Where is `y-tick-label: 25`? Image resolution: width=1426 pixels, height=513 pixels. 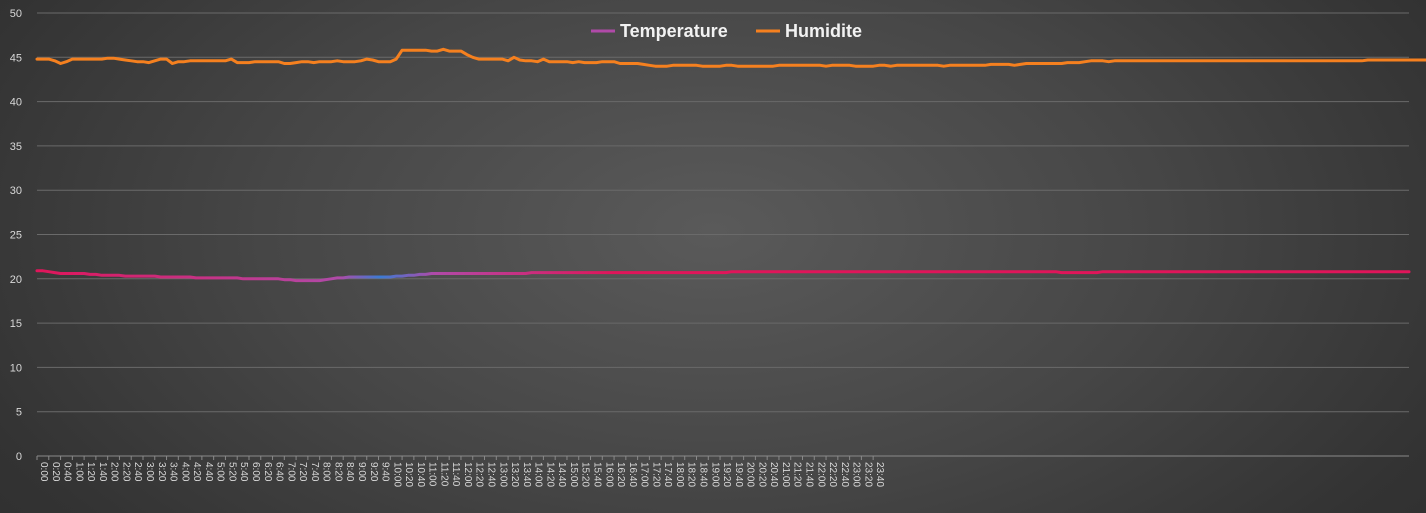
y-tick-label: 25 is located at coordinates (16, 236).